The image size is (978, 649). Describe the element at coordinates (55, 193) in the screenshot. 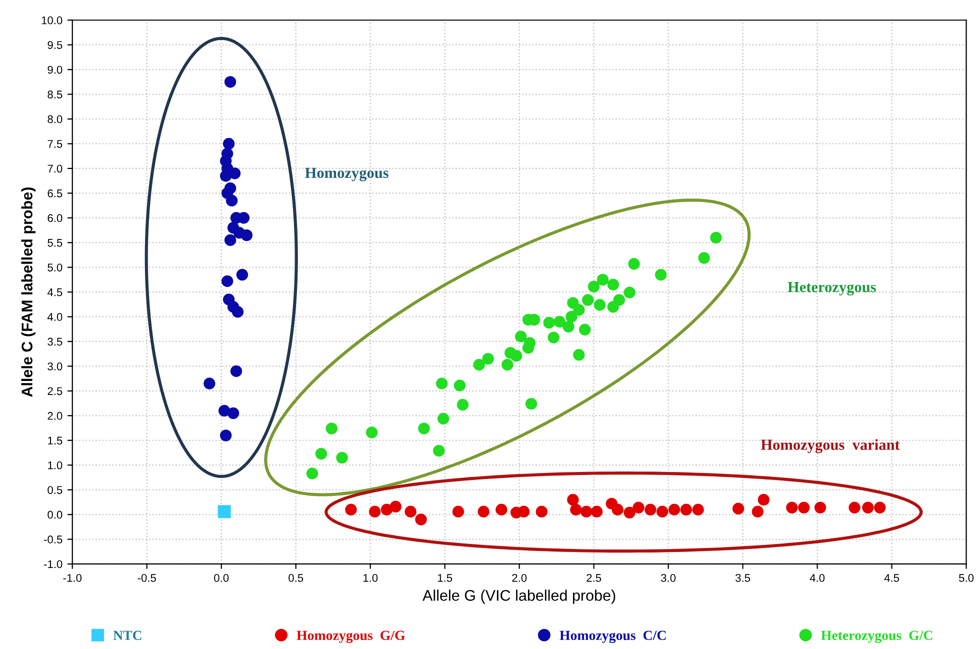

I see `y-tick-label: 6.5` at that location.